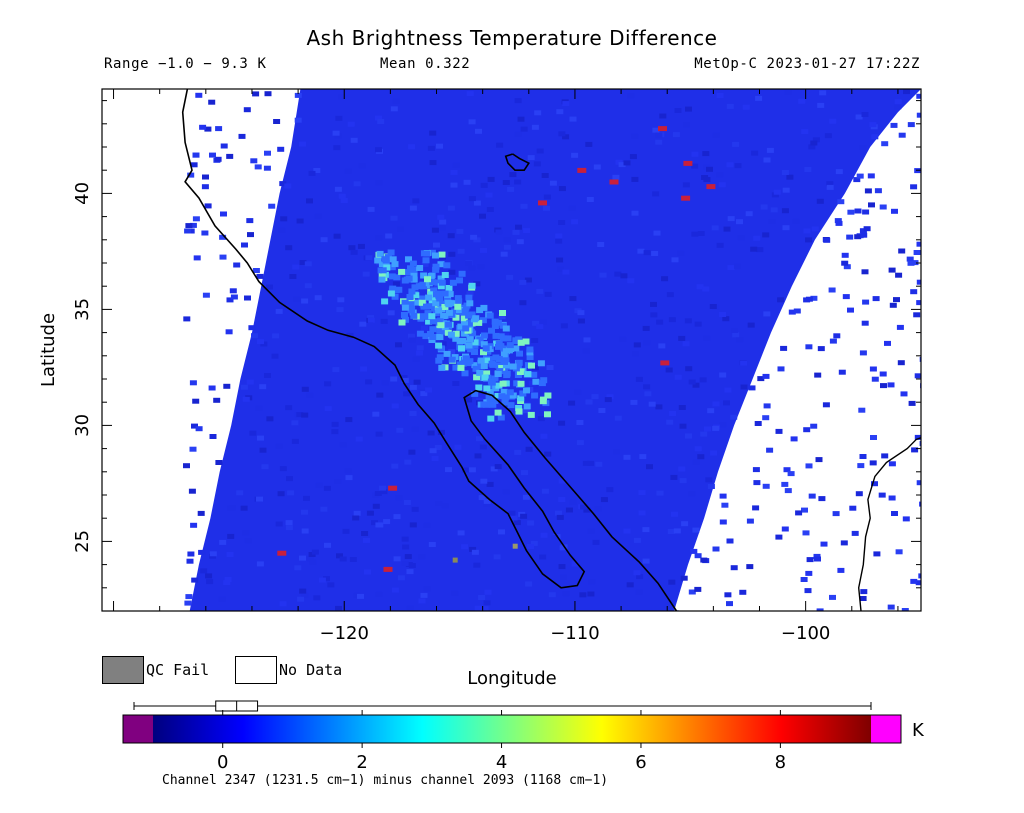 The height and width of the screenshot is (813, 1024). I want to click on great-salt-lake, so click(517, 162).